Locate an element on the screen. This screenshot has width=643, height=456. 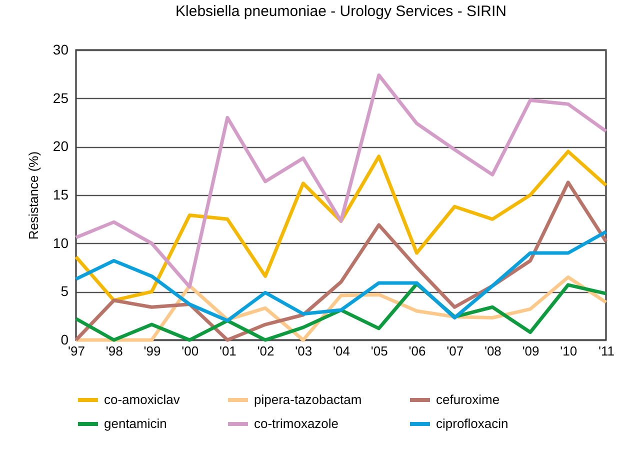
x-tick-label: '01 is located at coordinates (227, 351).